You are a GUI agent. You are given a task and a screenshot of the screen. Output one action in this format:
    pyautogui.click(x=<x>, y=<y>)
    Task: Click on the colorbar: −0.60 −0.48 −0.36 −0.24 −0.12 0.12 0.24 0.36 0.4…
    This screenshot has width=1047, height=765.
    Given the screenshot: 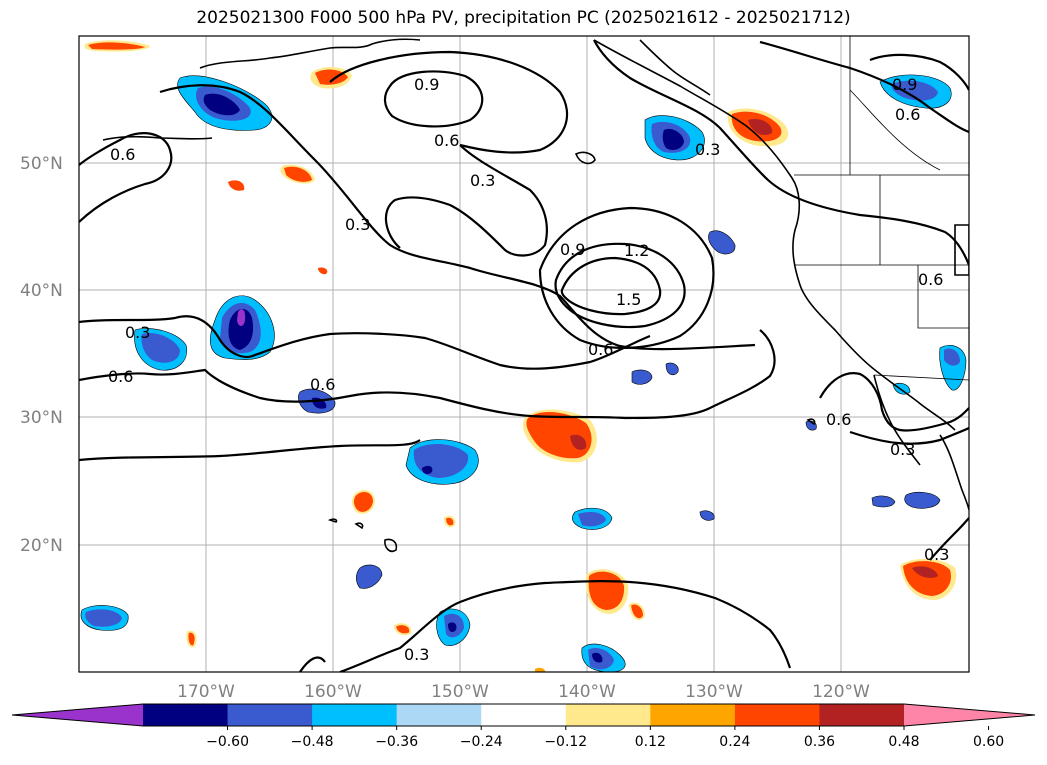 What is the action you would take?
    pyautogui.click(x=523, y=726)
    